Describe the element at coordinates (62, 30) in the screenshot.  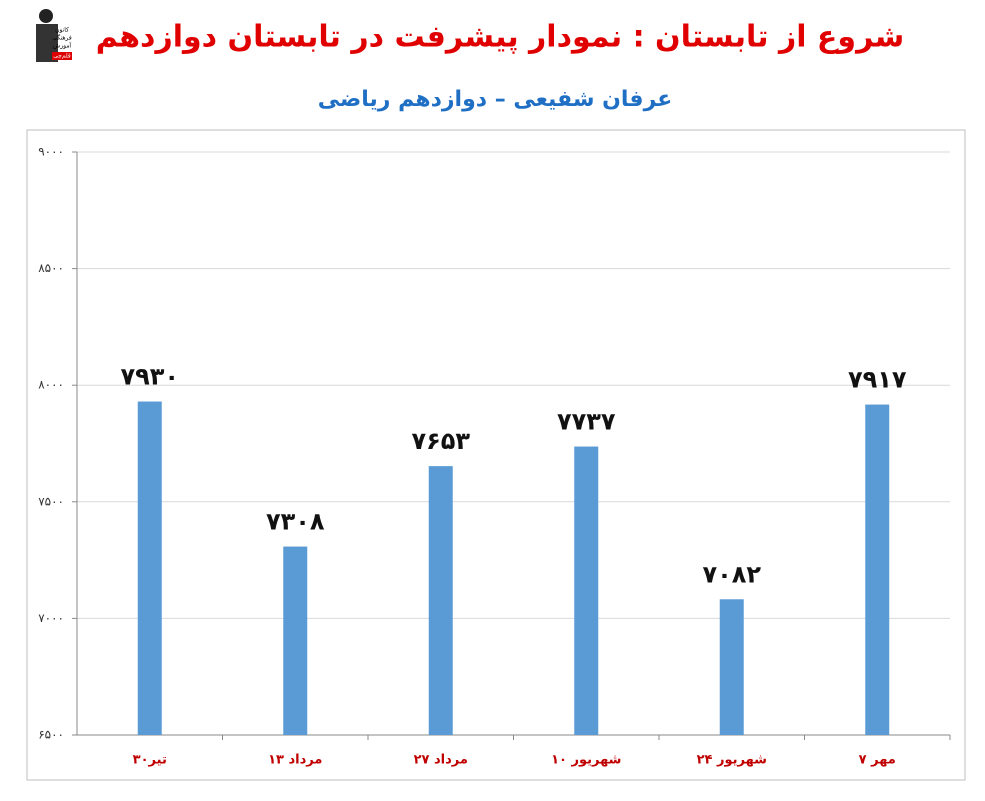
I see `logo-text: کانون` at that location.